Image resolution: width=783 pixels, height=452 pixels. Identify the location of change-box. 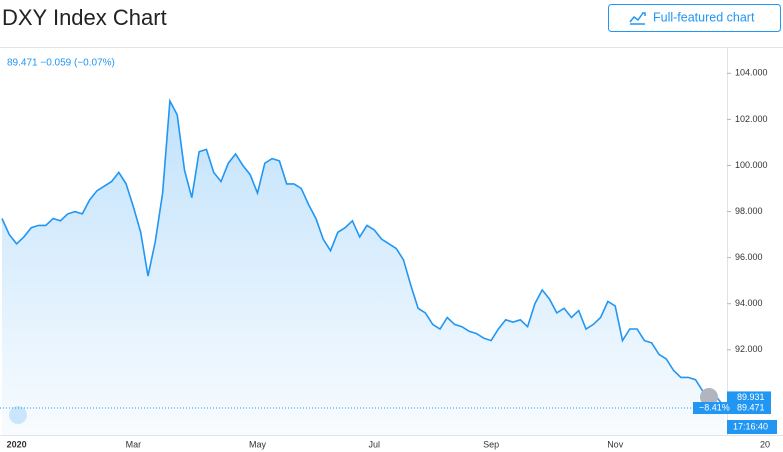
(710, 408).